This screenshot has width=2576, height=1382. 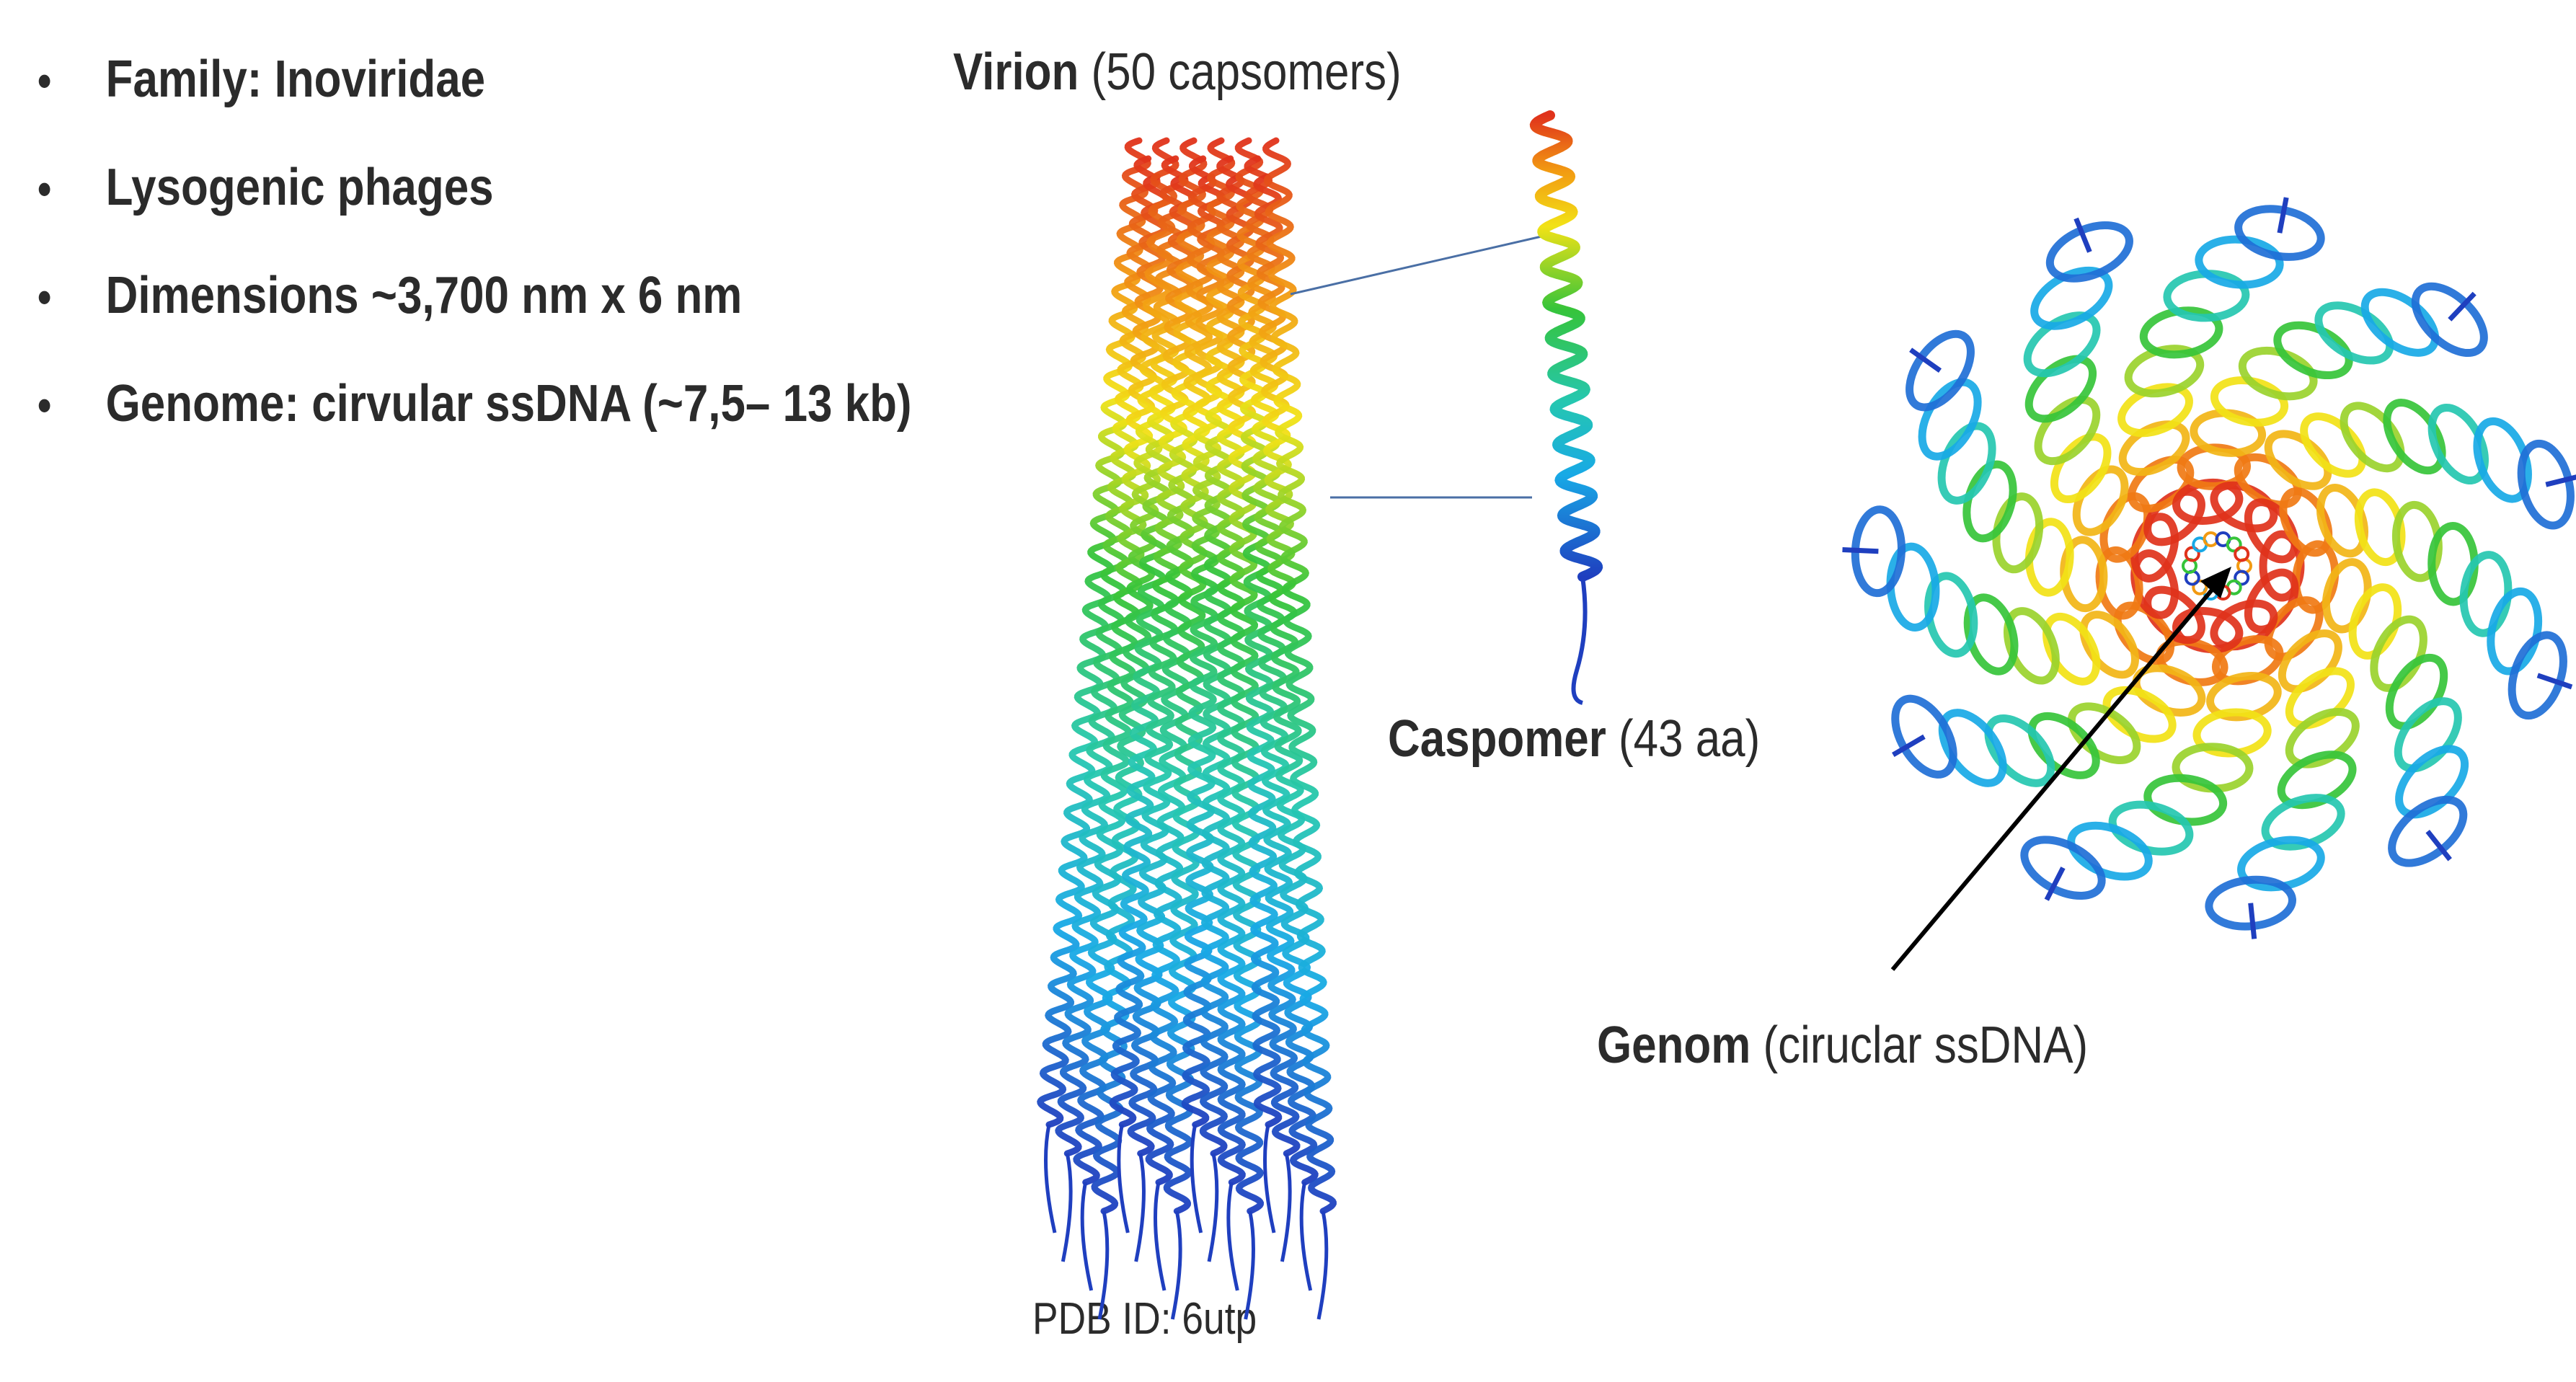 I want to click on arrow-head-icon, so click(x=2215, y=582).